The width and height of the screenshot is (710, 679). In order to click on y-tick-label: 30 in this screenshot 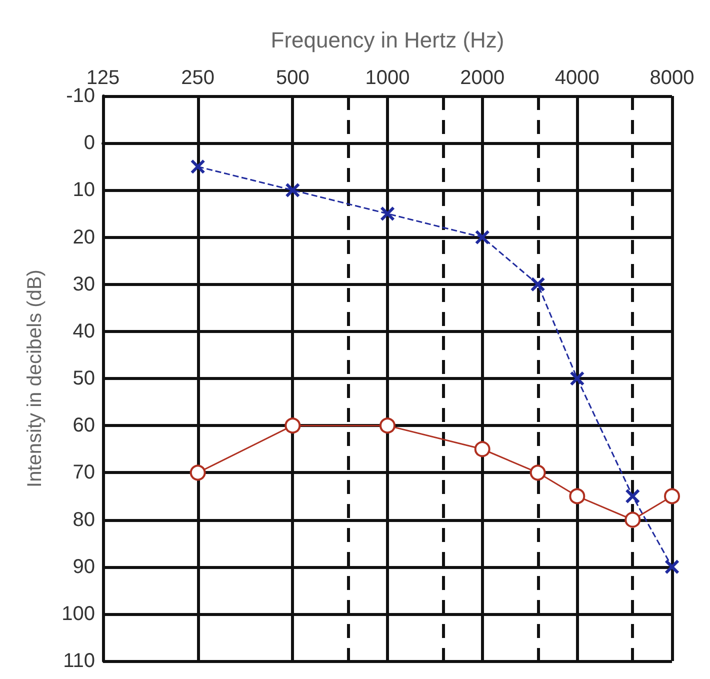, I will do `click(83, 284)`.